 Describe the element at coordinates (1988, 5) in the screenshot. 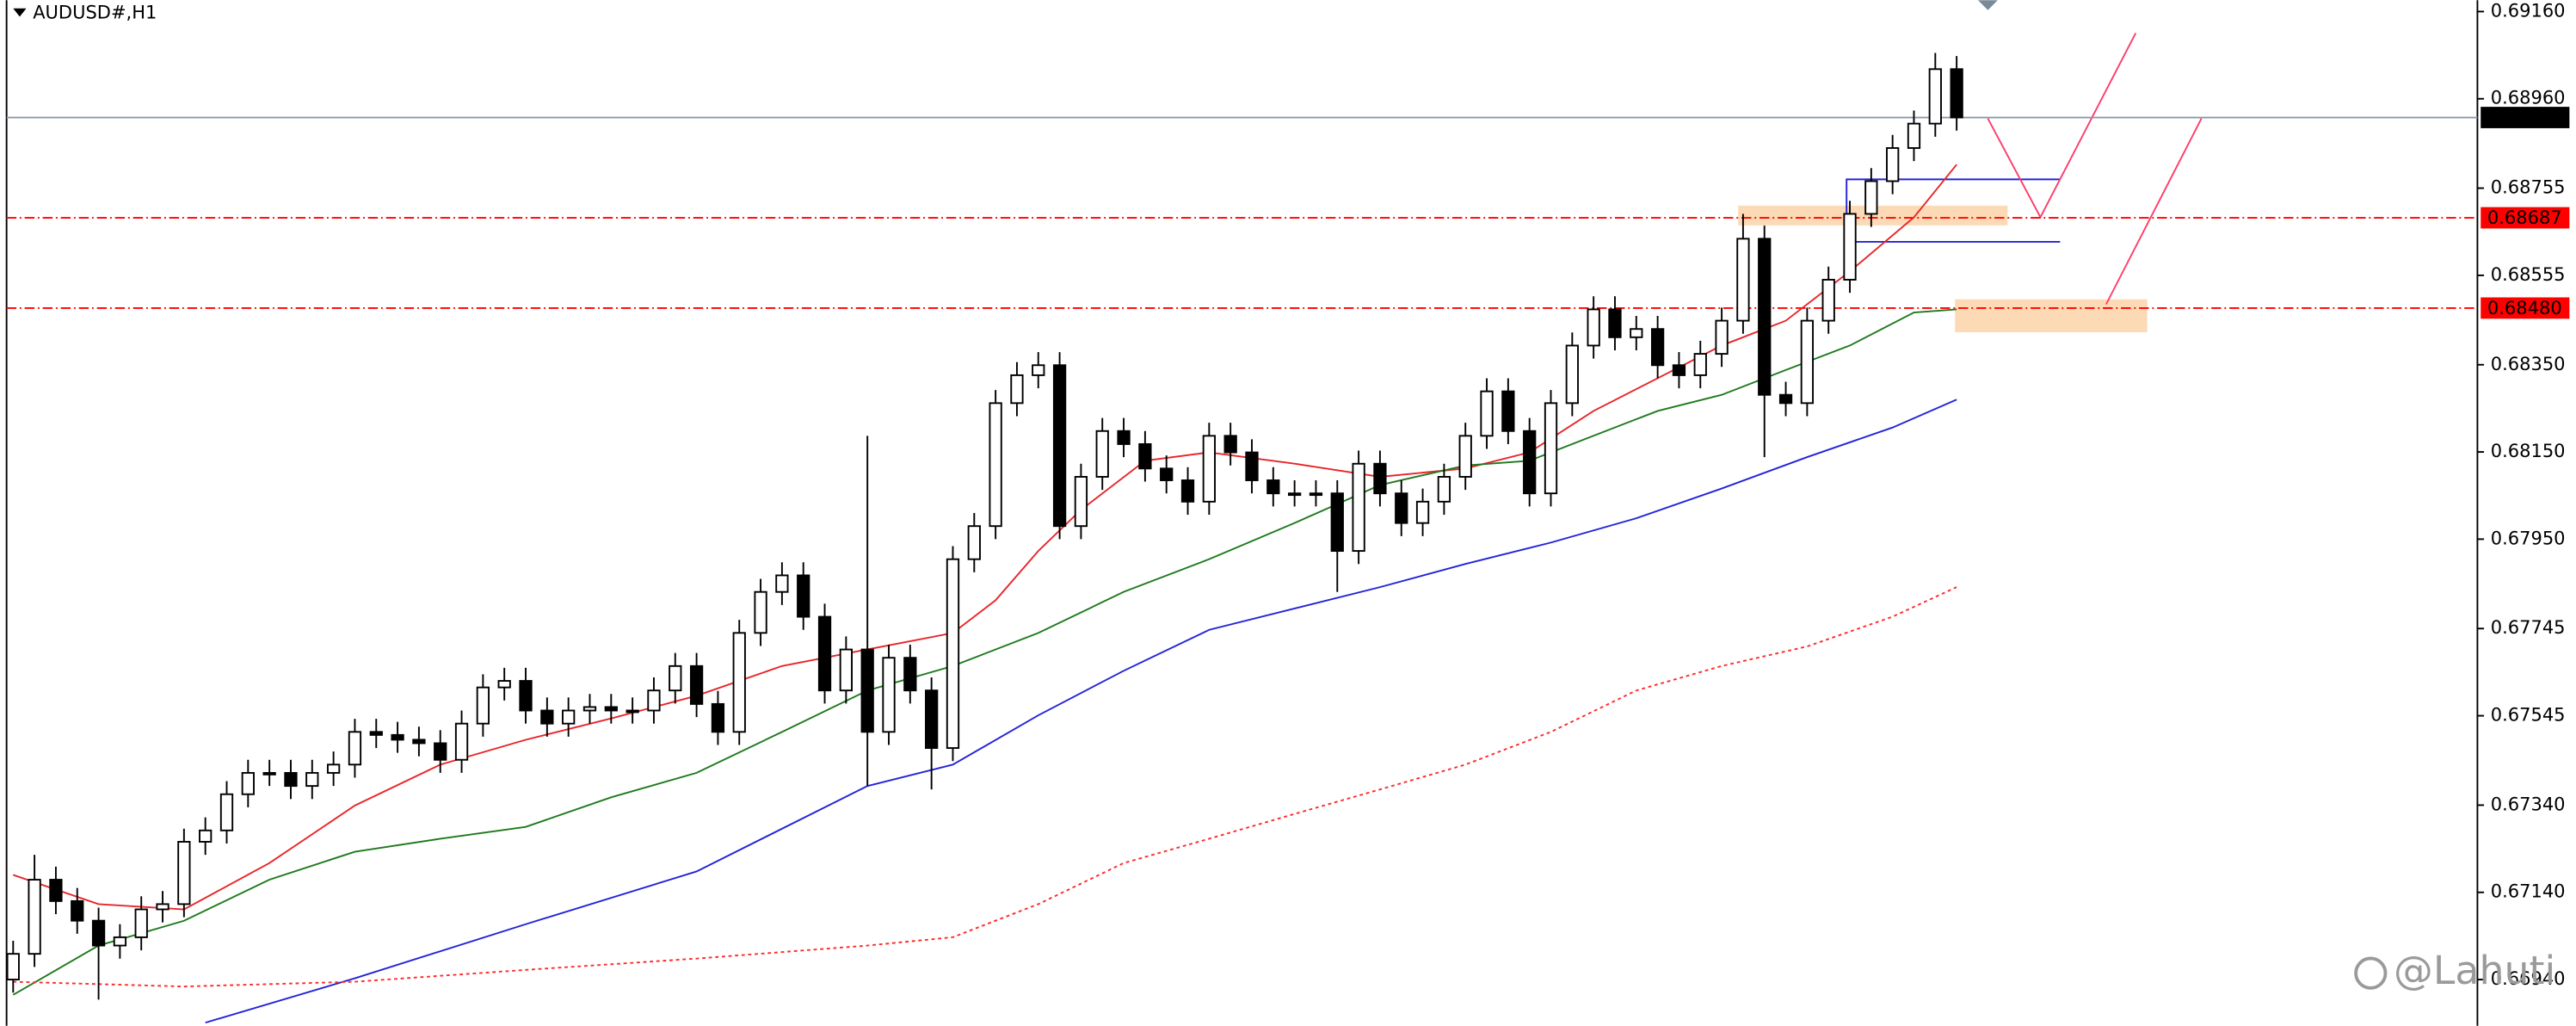

I see `marker` at that location.